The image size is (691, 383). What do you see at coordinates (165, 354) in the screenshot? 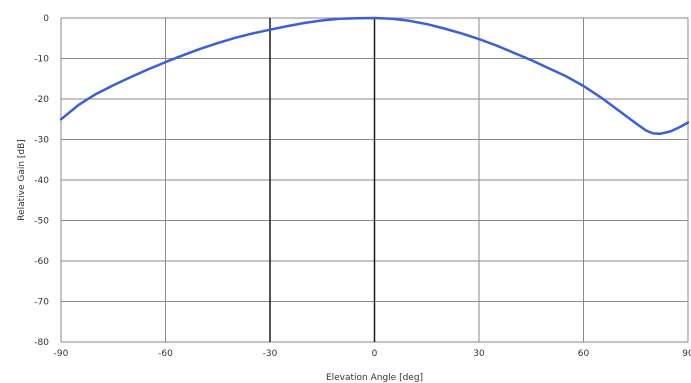
I see `x-tick-label: -60` at bounding box center [165, 354].